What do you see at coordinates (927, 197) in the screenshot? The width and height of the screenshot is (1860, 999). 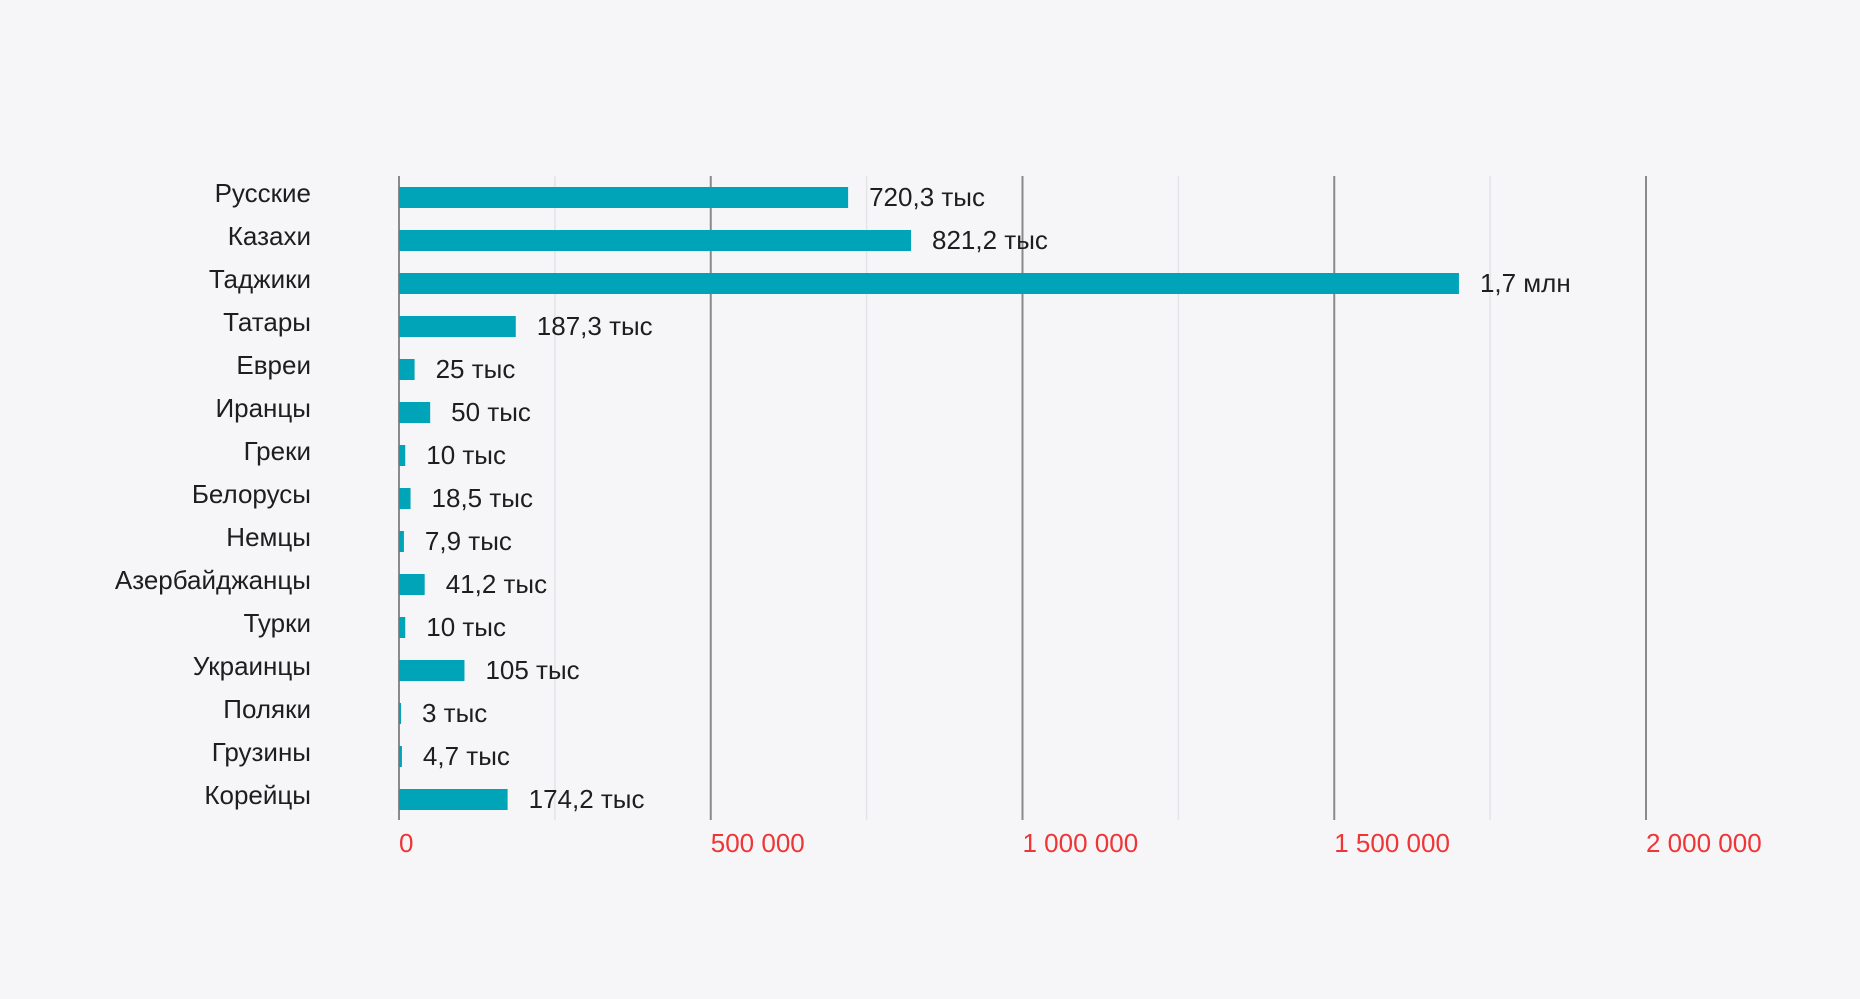 I see `data-label: 720,3 тыс` at bounding box center [927, 197].